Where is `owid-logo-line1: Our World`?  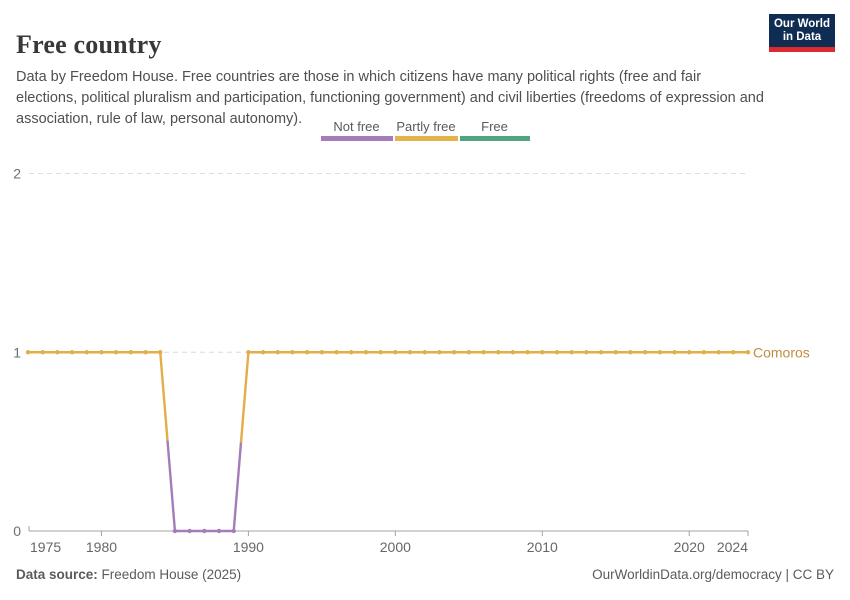 owid-logo-line1: Our World is located at coordinates (801, 23).